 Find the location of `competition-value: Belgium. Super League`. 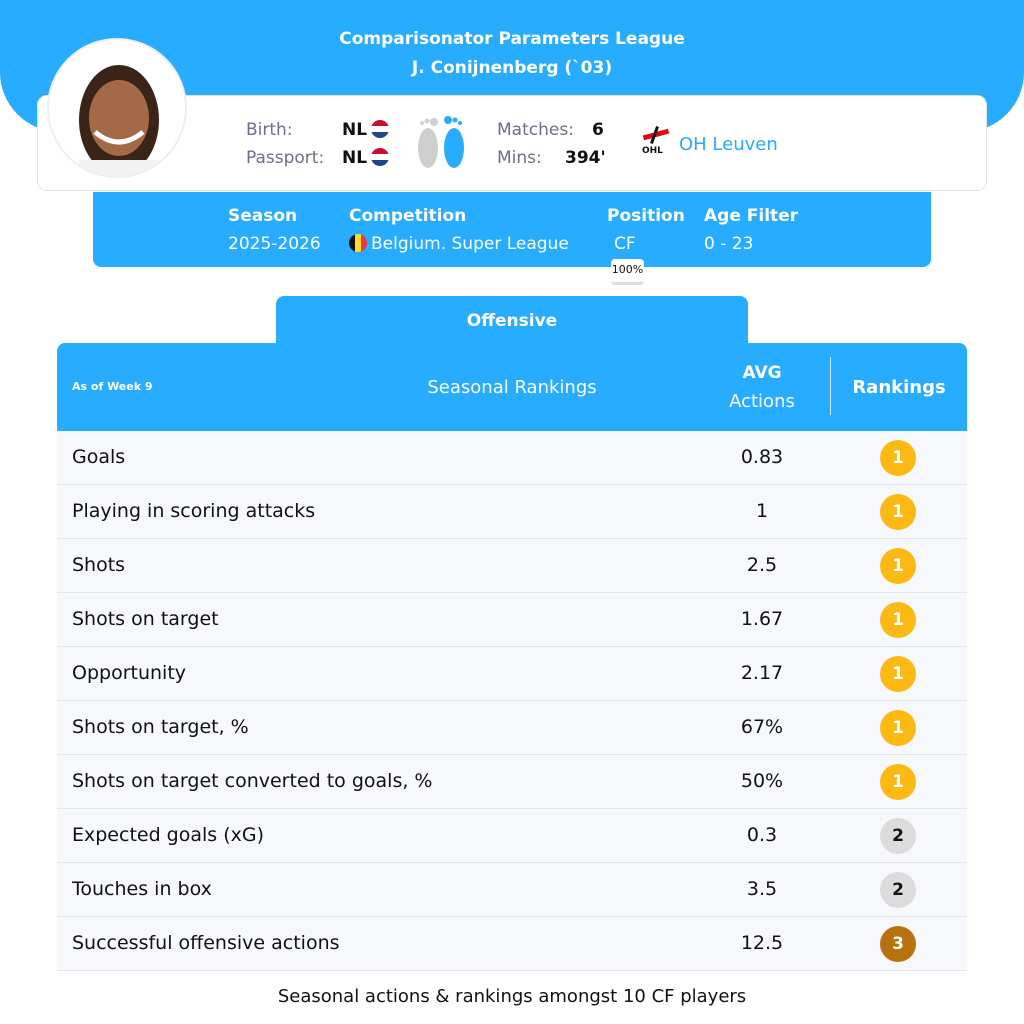

competition-value: Belgium. Super League is located at coordinates (459, 244).